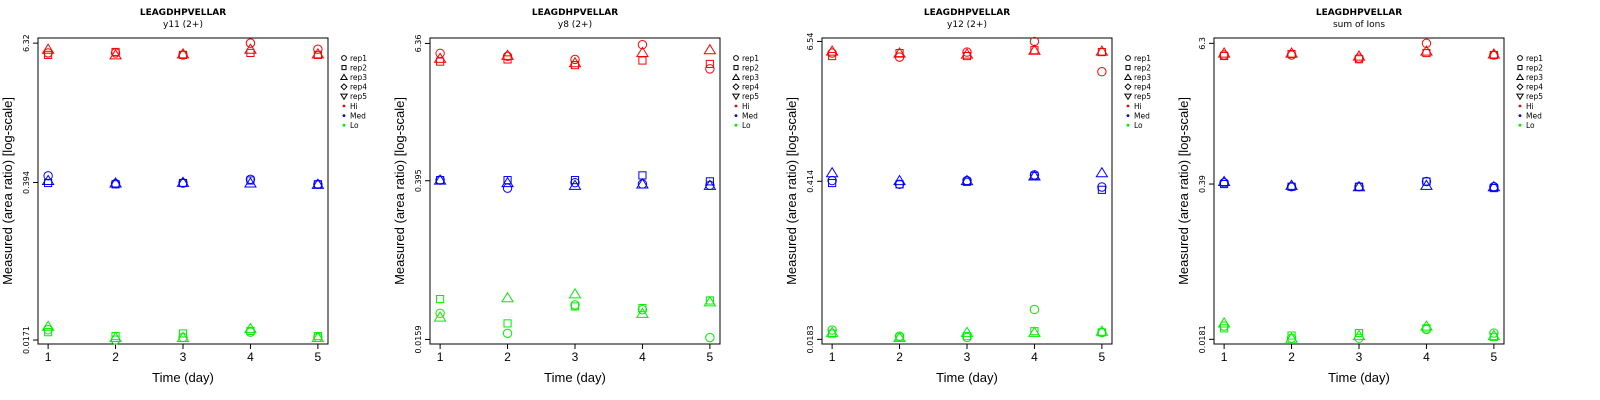 This screenshot has height=400, width=1600. What do you see at coordinates (1202, 339) in the screenshot?
I see `y-tick-label: 0.0181` at bounding box center [1202, 339].